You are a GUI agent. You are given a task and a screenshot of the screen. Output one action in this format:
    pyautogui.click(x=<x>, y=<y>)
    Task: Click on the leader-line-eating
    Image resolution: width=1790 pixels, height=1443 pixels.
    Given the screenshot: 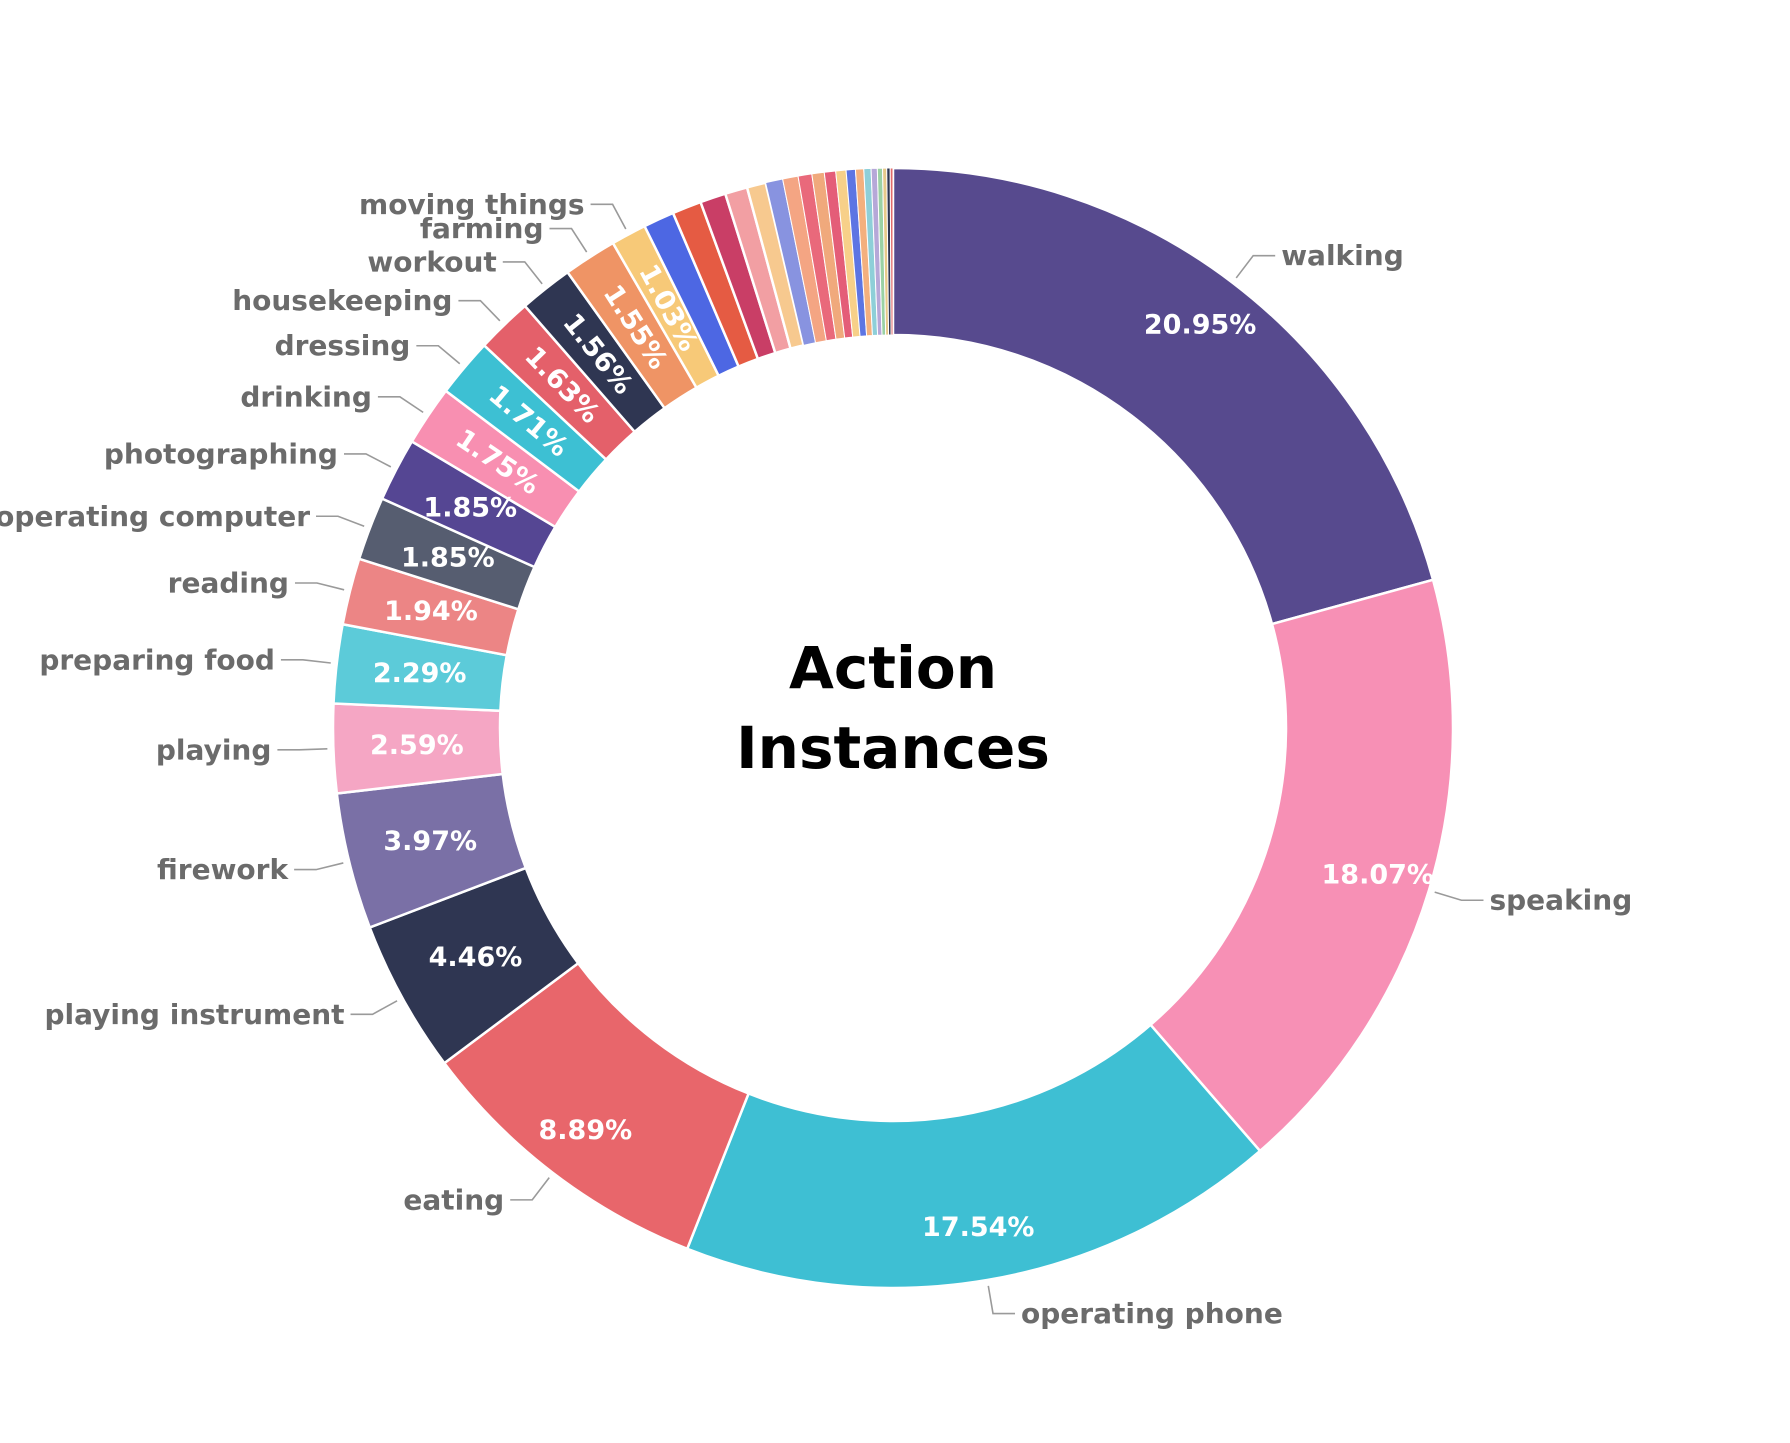 What is the action you would take?
    pyautogui.click(x=530, y=1189)
    